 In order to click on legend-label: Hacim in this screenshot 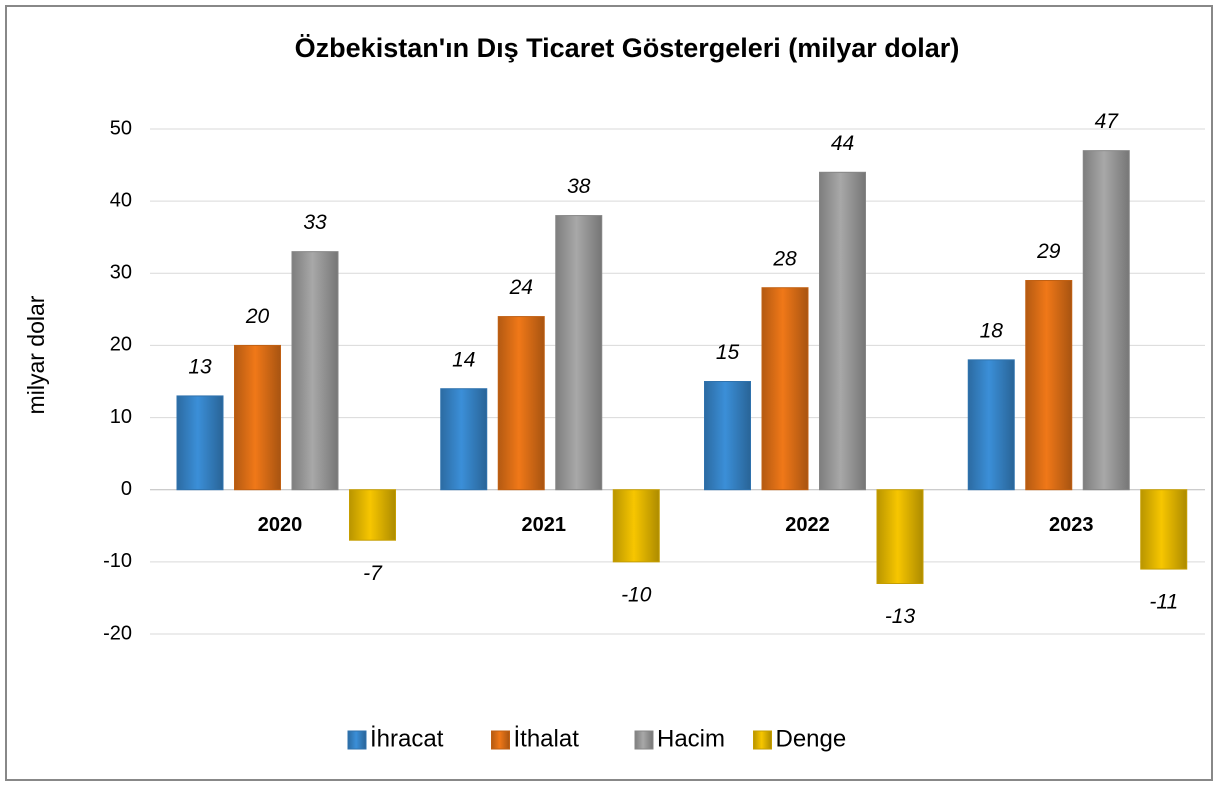, I will do `click(691, 738)`.